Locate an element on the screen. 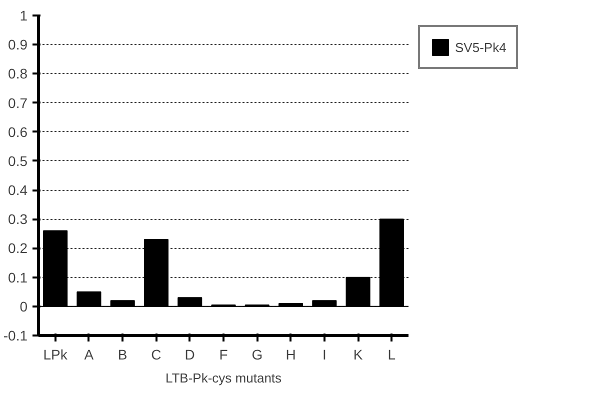  y-tick-label: 0.3 is located at coordinates (18, 219).